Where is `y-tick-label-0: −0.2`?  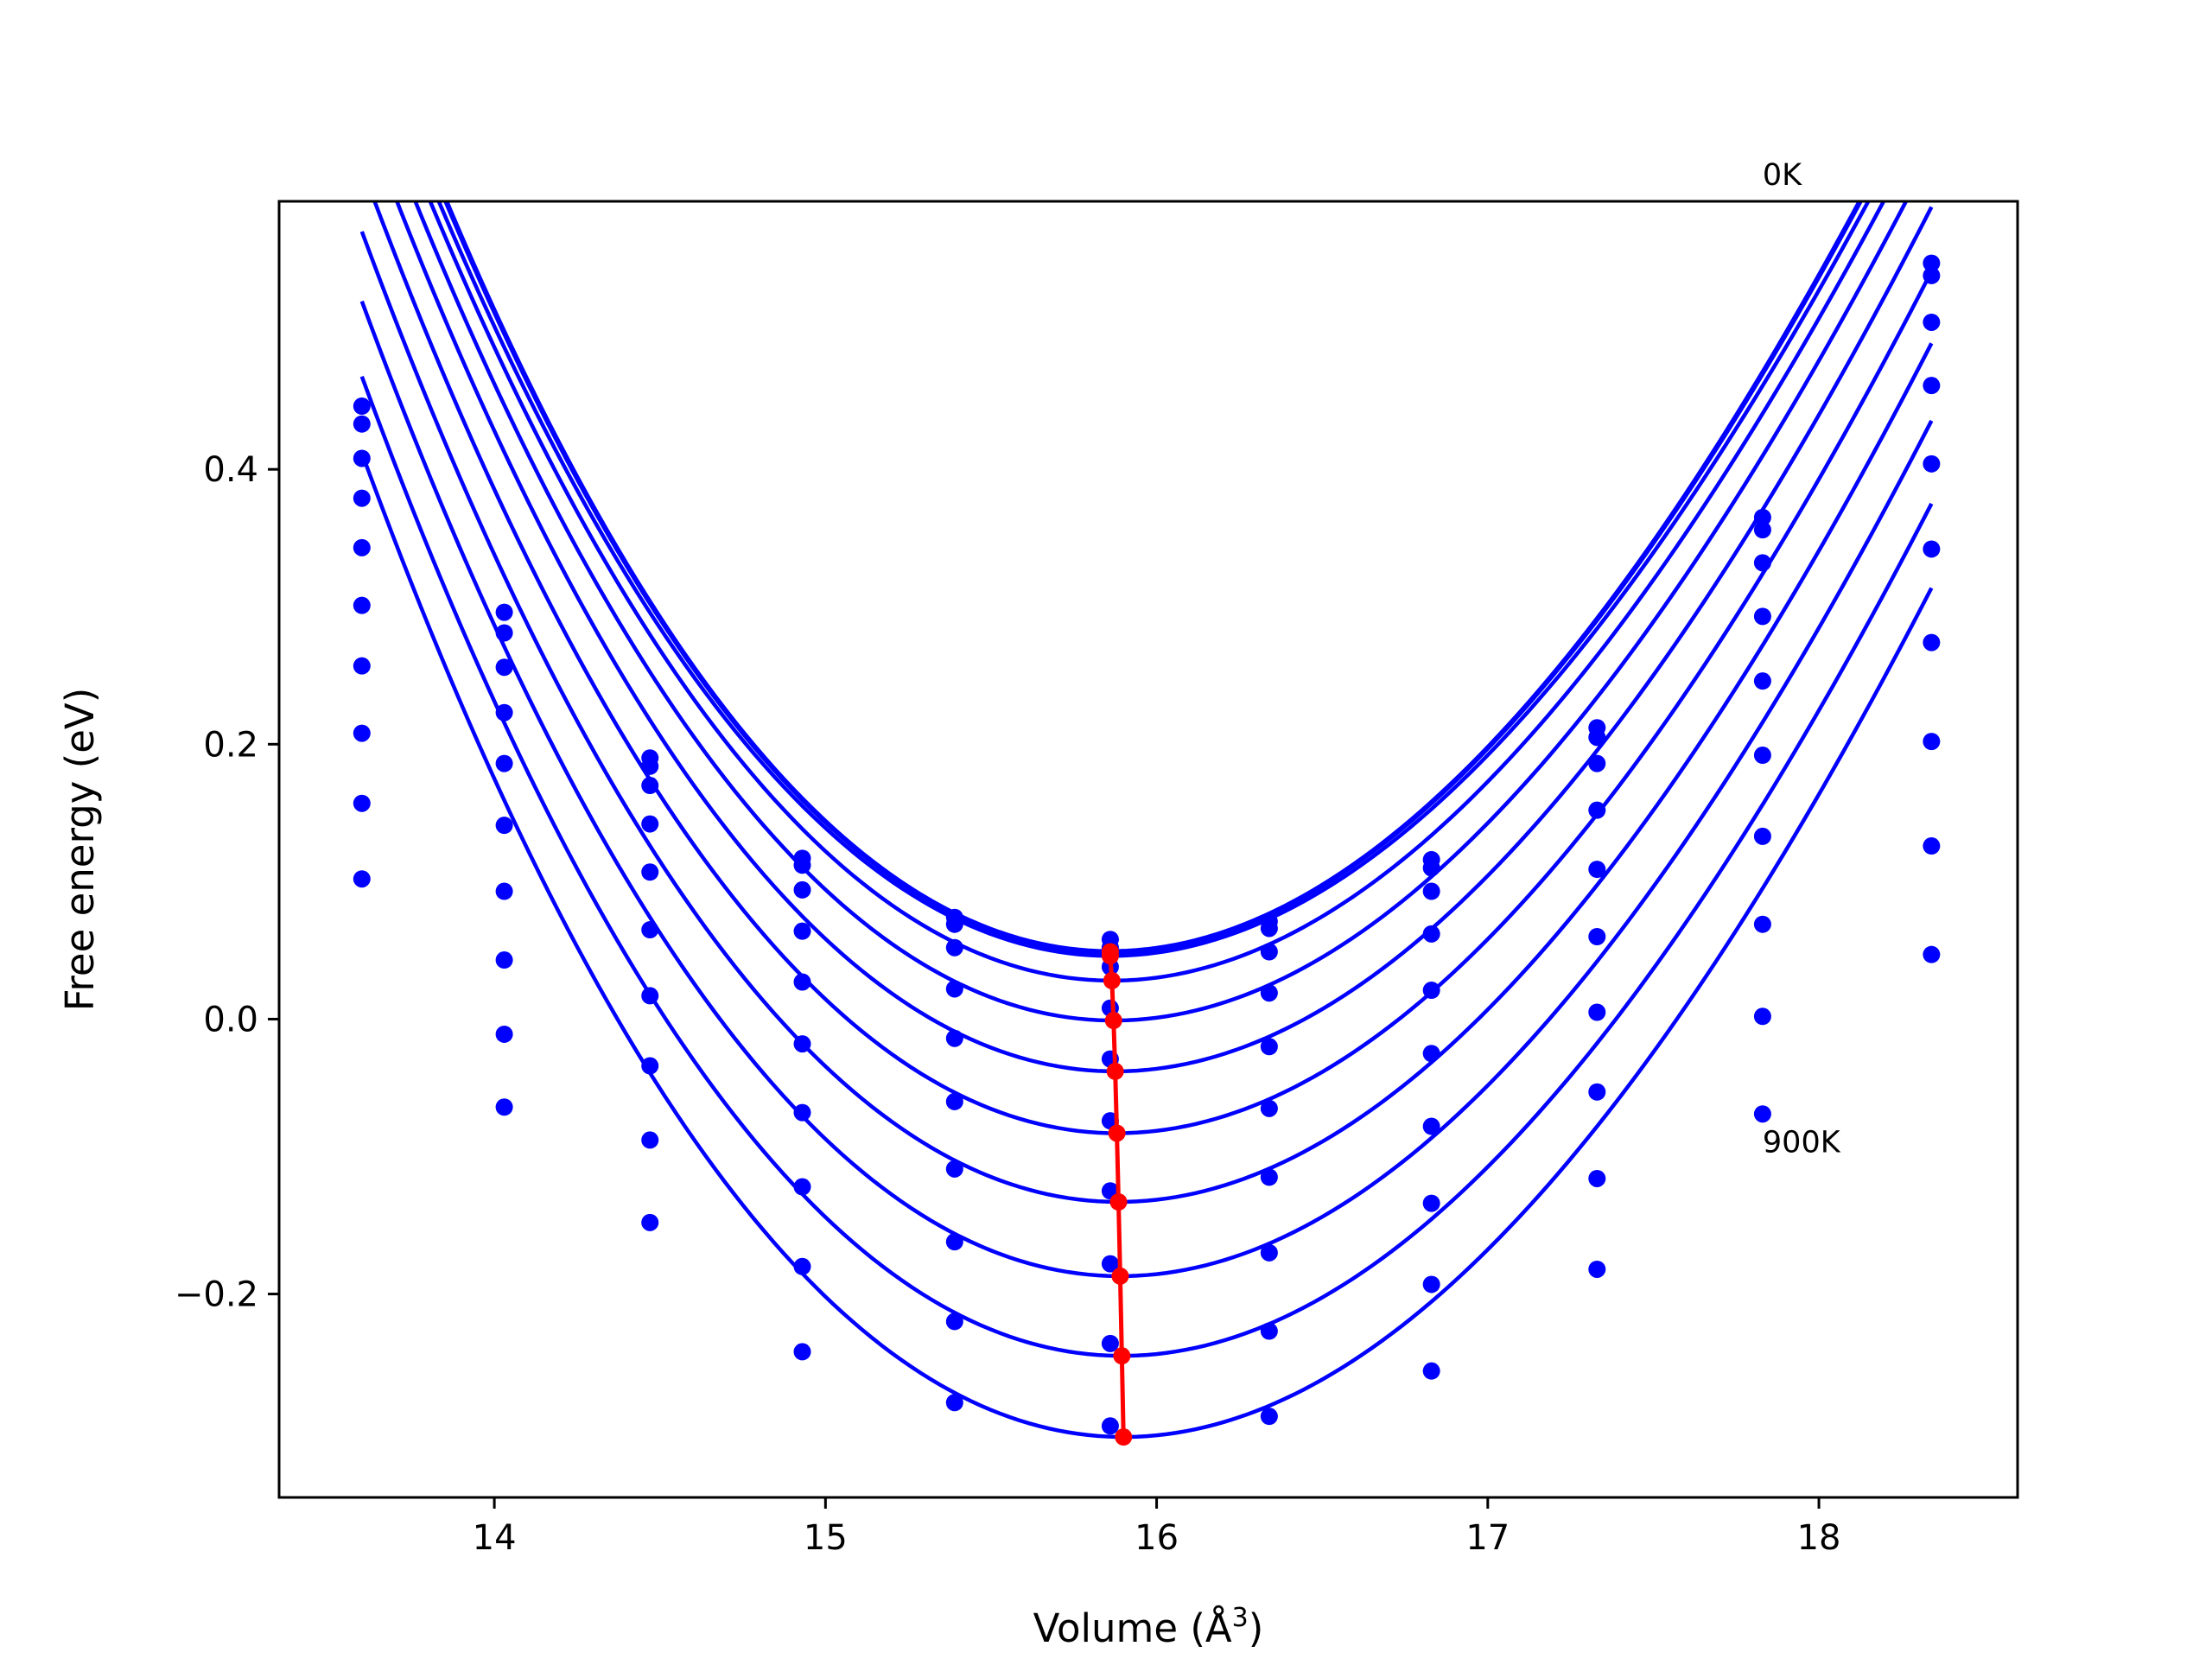
y-tick-label-0: −0.2 is located at coordinates (216, 1295).